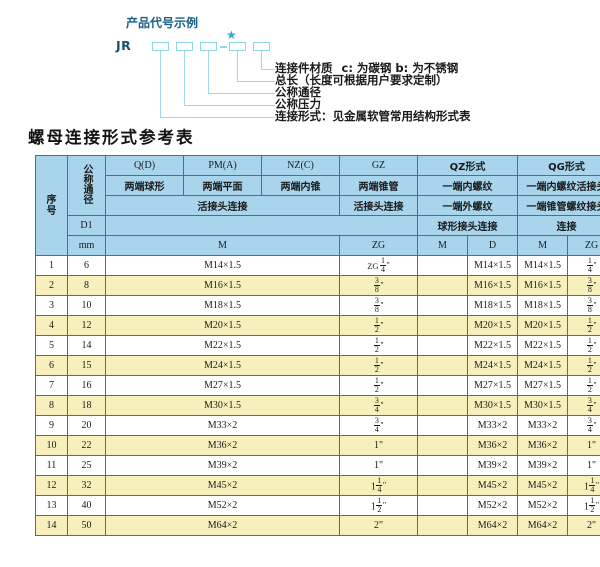 The height and width of the screenshot is (567, 600). What do you see at coordinates (222, 465) in the screenshot?
I see `cell-thread-m: M39×2` at bounding box center [222, 465].